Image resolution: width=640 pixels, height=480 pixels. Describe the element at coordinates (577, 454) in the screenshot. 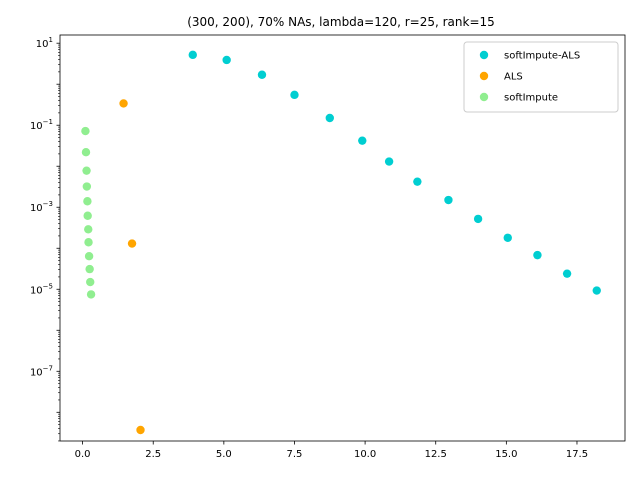

I see `x-tick-label: 17.5` at that location.